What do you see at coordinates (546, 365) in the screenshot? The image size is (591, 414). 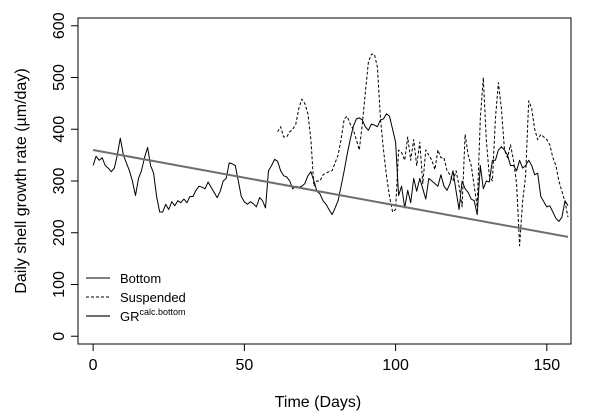 I see `x-tick-label: 150` at bounding box center [546, 365].